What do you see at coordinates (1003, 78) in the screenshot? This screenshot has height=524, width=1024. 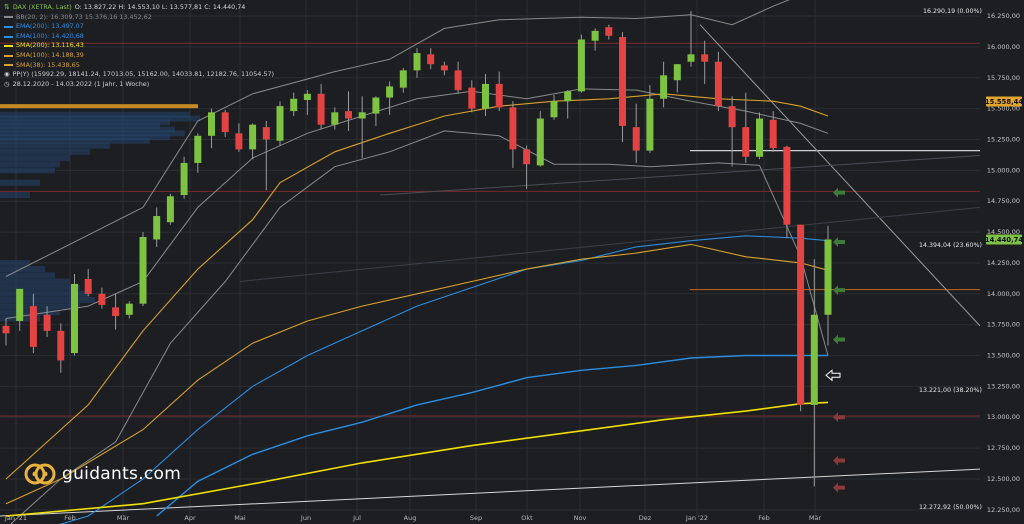 I see `y-tick-label: 15.750,00` at bounding box center [1003, 78].